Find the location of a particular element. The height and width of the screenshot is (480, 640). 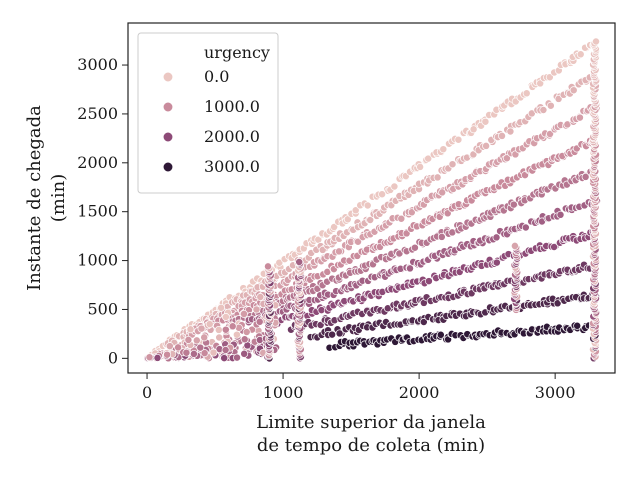

y-tick-label: 2000 is located at coordinates (97, 162).